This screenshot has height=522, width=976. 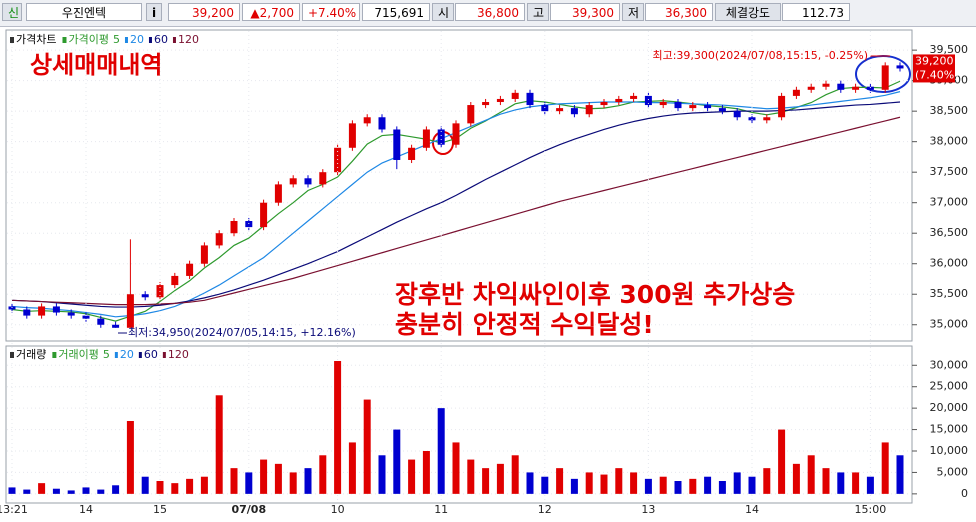 What do you see at coordinates (441, 509) in the screenshot?
I see `x-tick-label: 11` at bounding box center [441, 509].